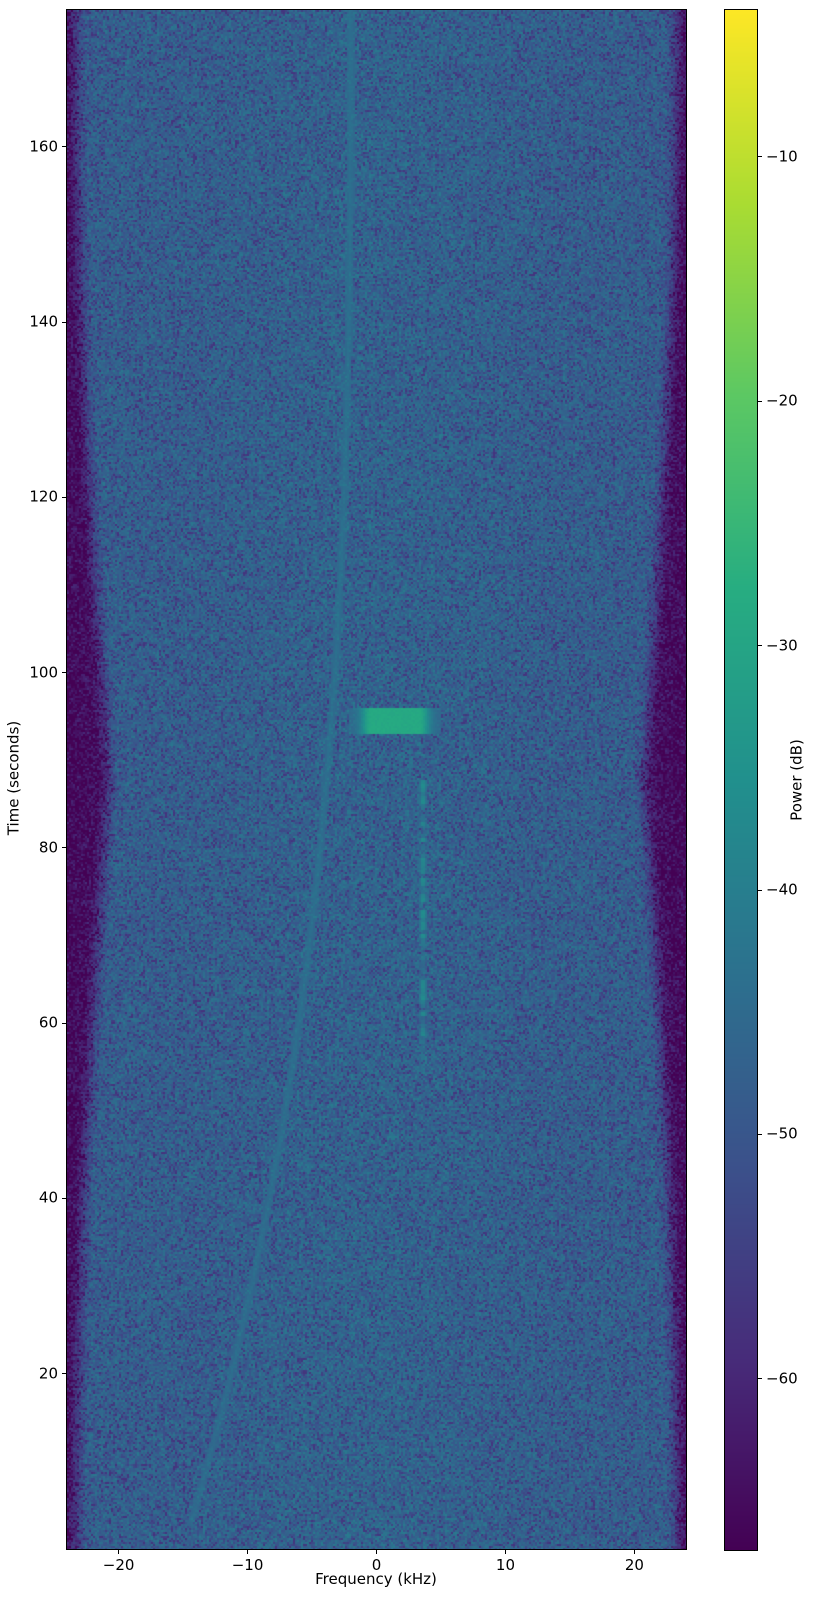 The image size is (823, 1603). Describe the element at coordinates (48, 1022) in the screenshot. I see `y-tick-label: 60` at that location.